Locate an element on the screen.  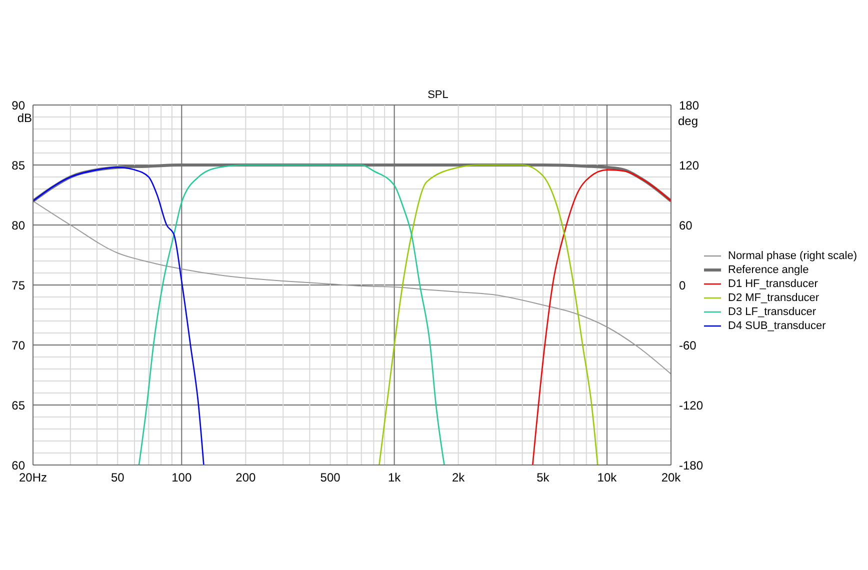
y2-axis-title: deg is located at coordinates (688, 121).